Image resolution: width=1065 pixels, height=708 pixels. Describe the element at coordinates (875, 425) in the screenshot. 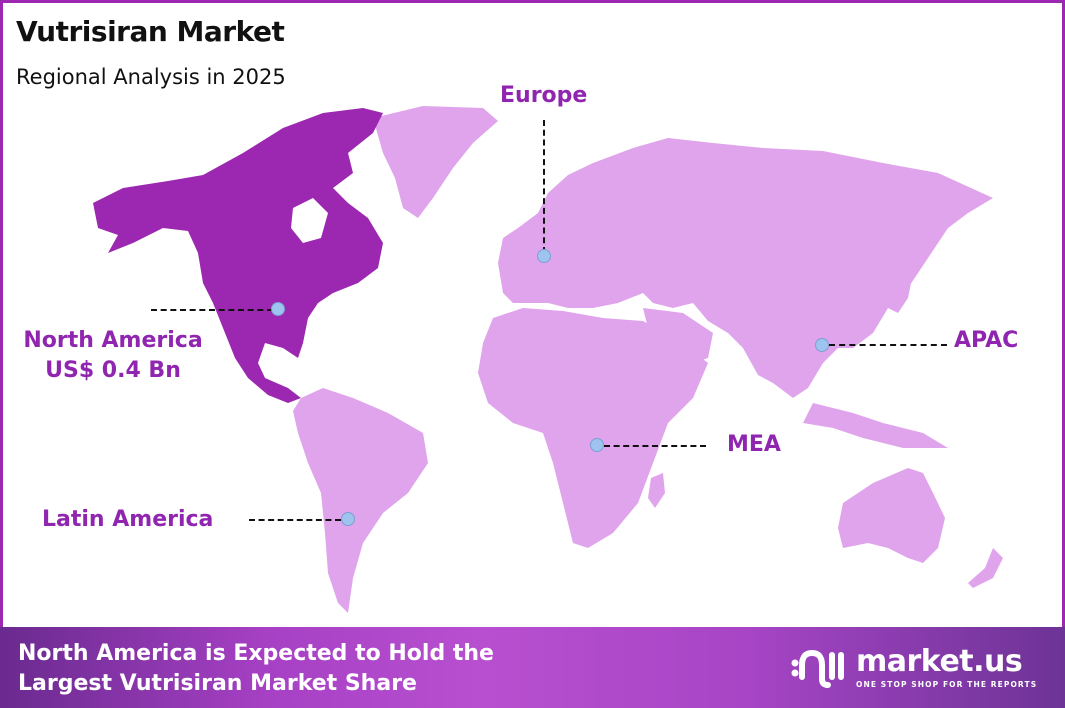

I see `region-sea-islands` at that location.